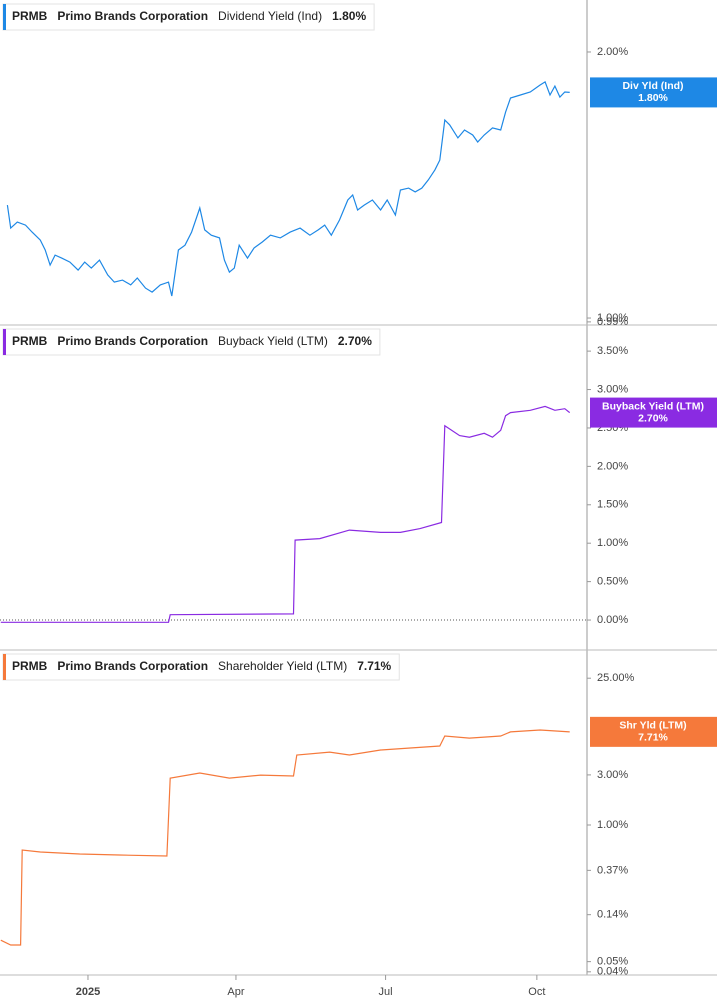  What do you see at coordinates (652, 86) in the screenshot?
I see `last-value-name: Div Yld (Ind)` at bounding box center [652, 86].